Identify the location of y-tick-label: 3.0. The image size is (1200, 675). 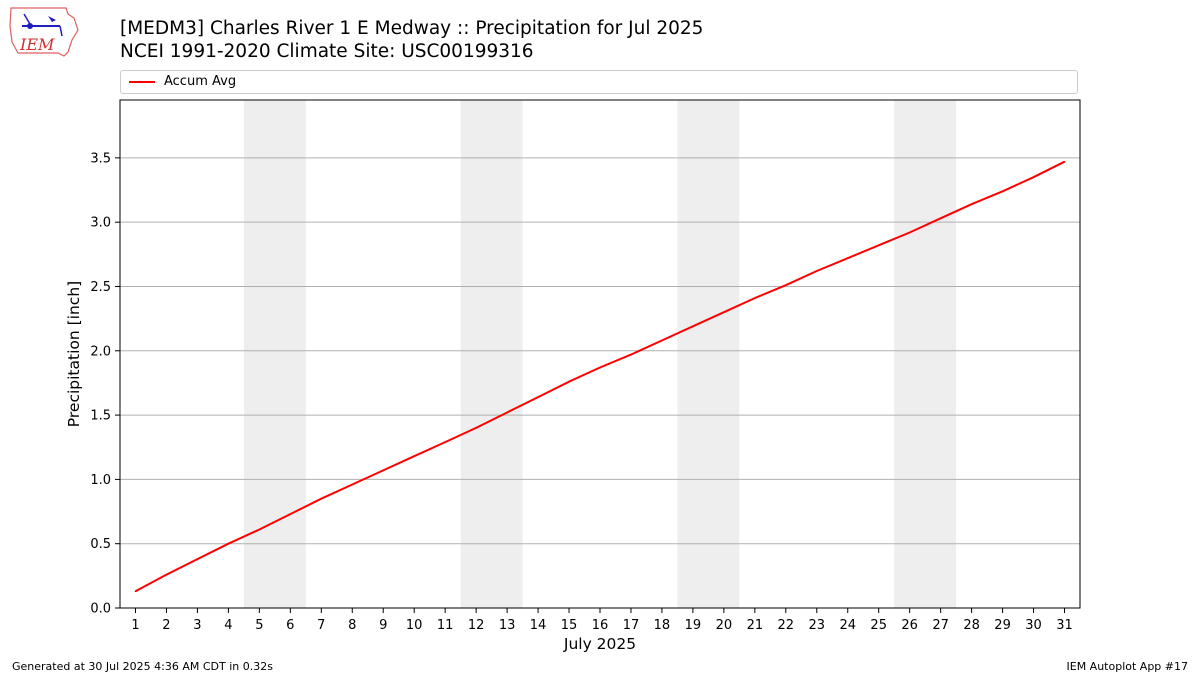
(100, 223).